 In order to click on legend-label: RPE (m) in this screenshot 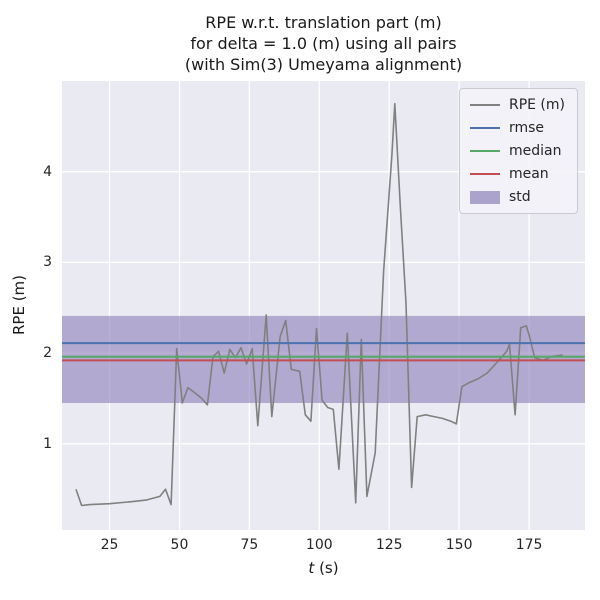, I will do `click(536, 105)`.